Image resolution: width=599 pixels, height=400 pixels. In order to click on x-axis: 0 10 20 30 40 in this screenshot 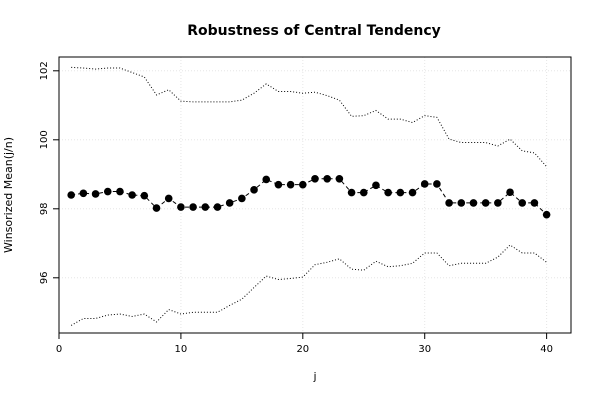, I will do `click(304, 344)`.